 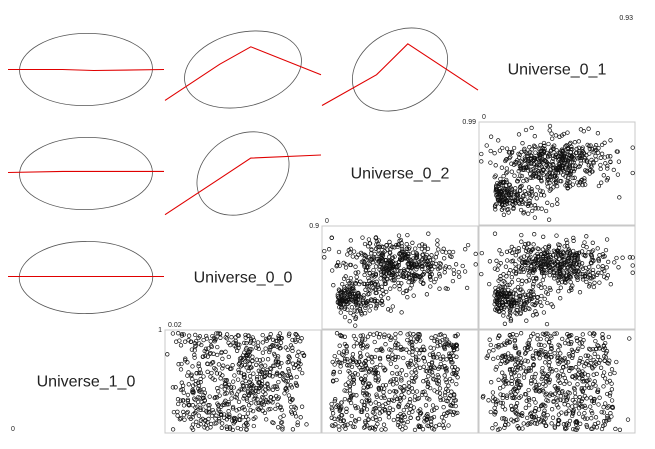 What do you see at coordinates (557, 277) in the screenshot?
I see `panel-frame` at bounding box center [557, 277].